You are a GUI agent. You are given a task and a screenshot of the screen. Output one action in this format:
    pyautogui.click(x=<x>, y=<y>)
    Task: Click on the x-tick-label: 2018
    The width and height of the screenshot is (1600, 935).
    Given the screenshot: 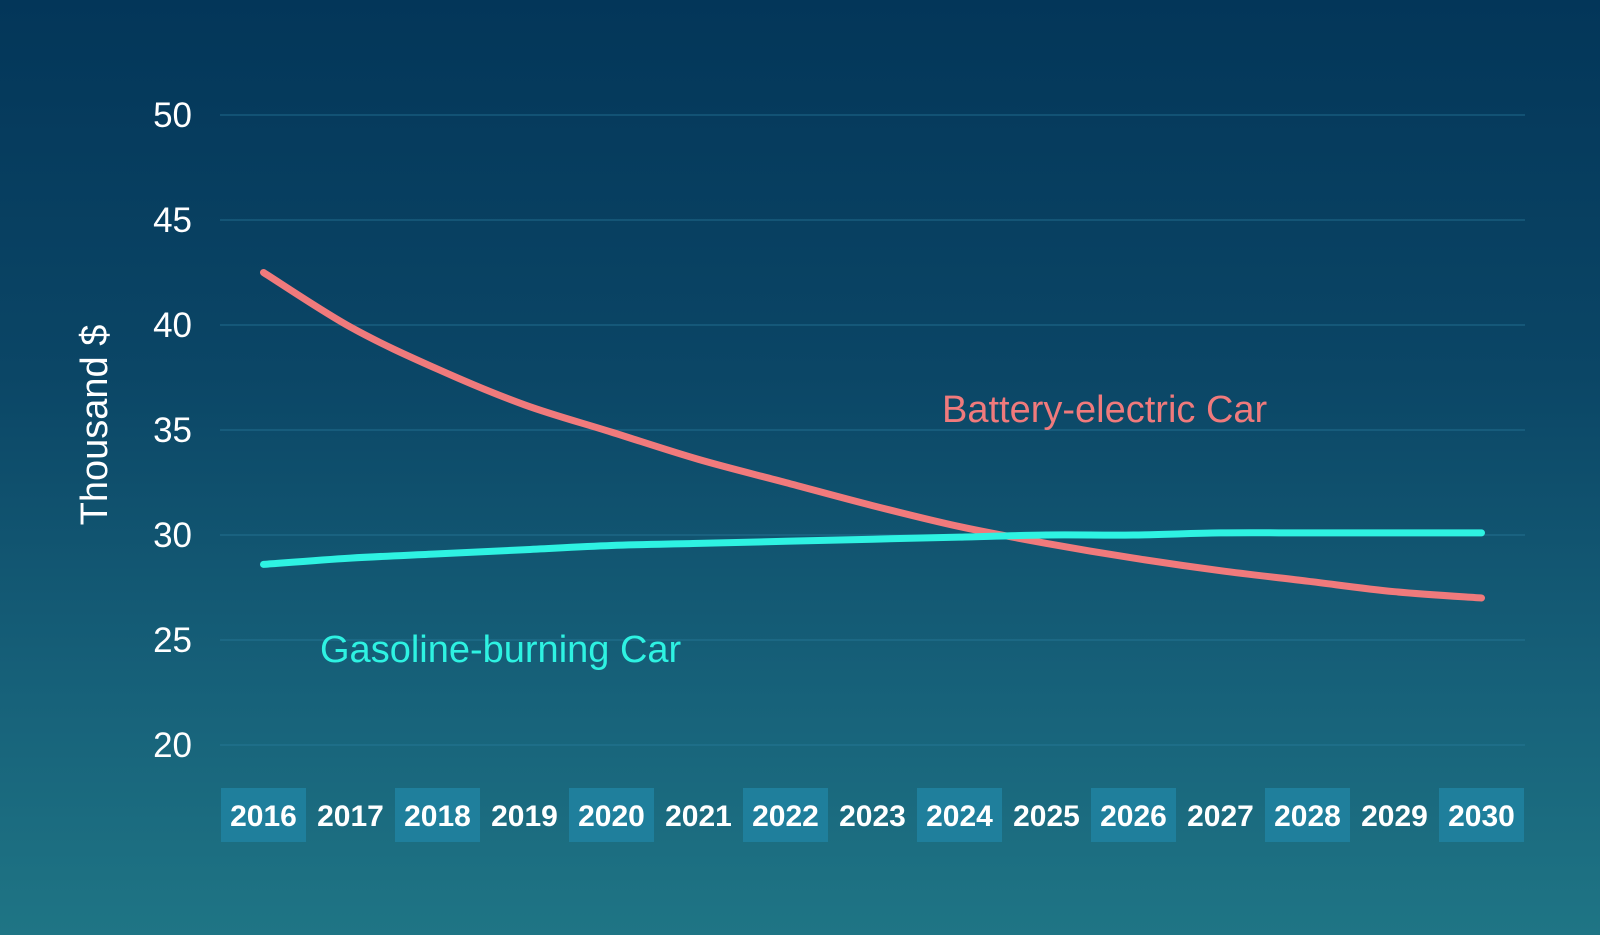 What is the action you would take?
    pyautogui.click(x=437, y=816)
    